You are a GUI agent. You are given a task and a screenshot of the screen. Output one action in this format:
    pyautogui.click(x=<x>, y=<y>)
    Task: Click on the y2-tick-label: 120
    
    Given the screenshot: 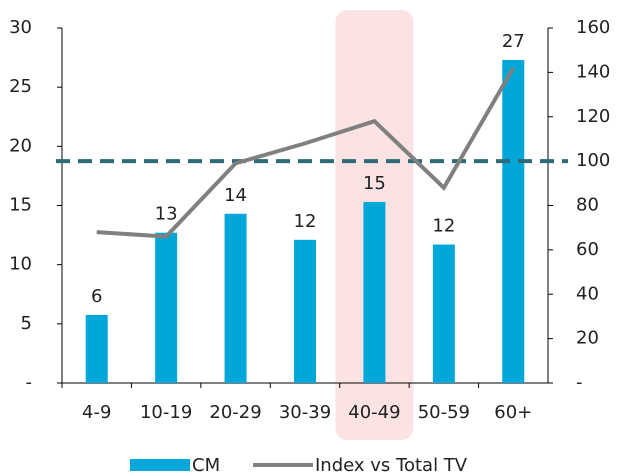 What is the action you would take?
    pyautogui.click(x=593, y=116)
    